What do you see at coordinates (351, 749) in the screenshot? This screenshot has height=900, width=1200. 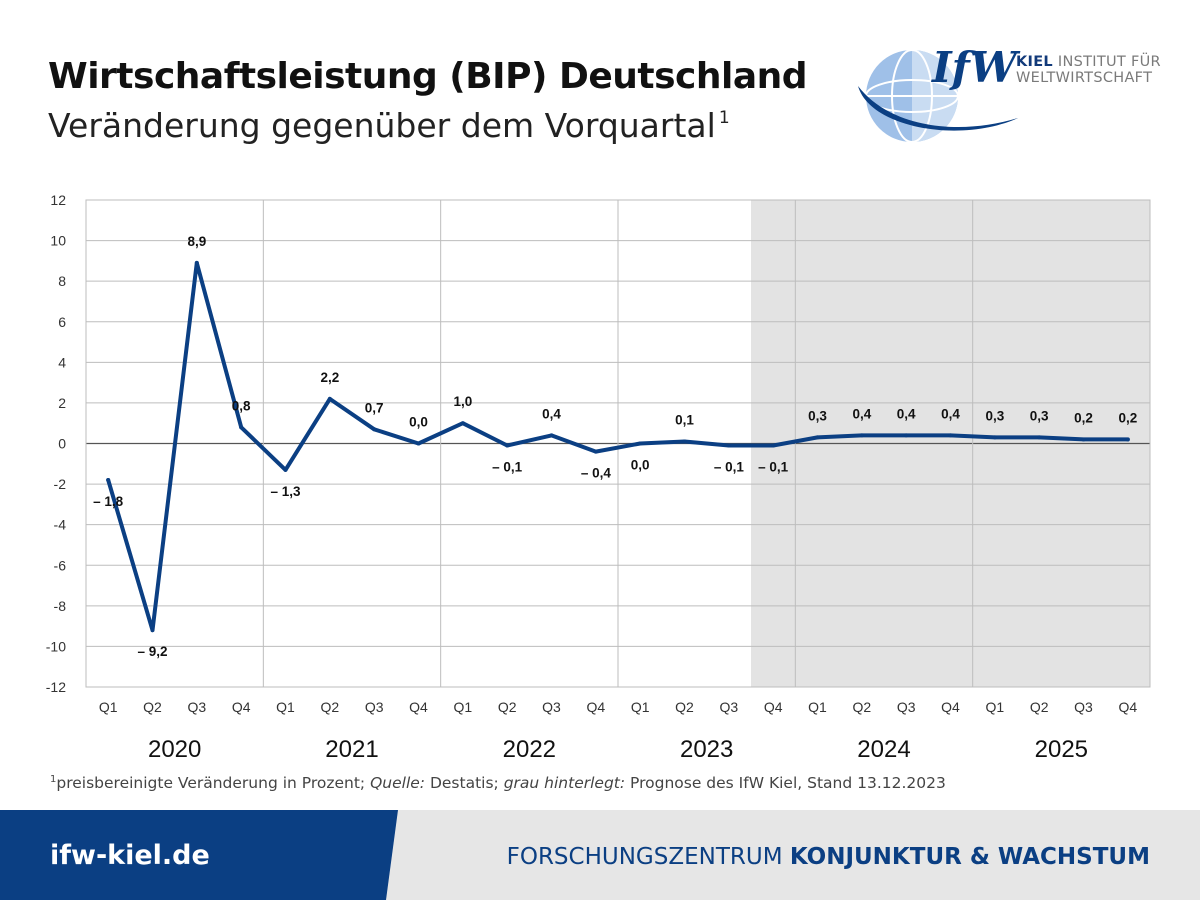 I see `year-label: 2021` at bounding box center [351, 749].